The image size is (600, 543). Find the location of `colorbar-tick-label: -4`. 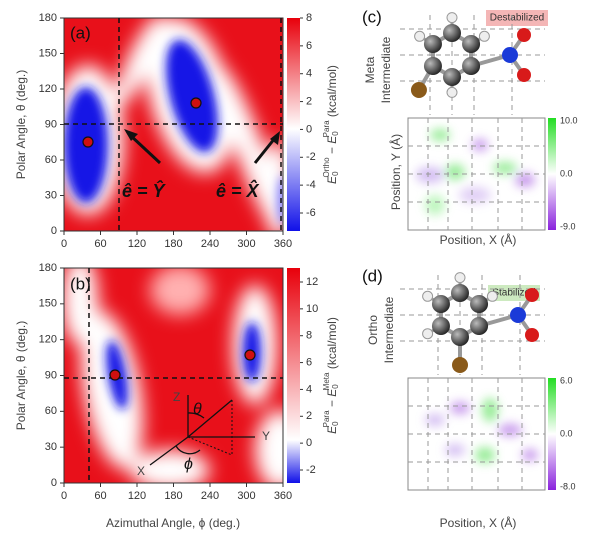

colorbar-tick-label: -4 is located at coordinates (311, 185).